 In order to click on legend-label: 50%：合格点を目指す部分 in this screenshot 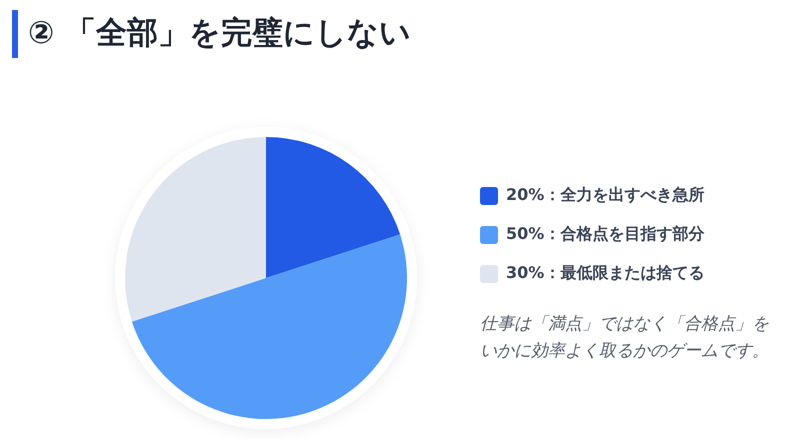, I will do `click(606, 234)`.